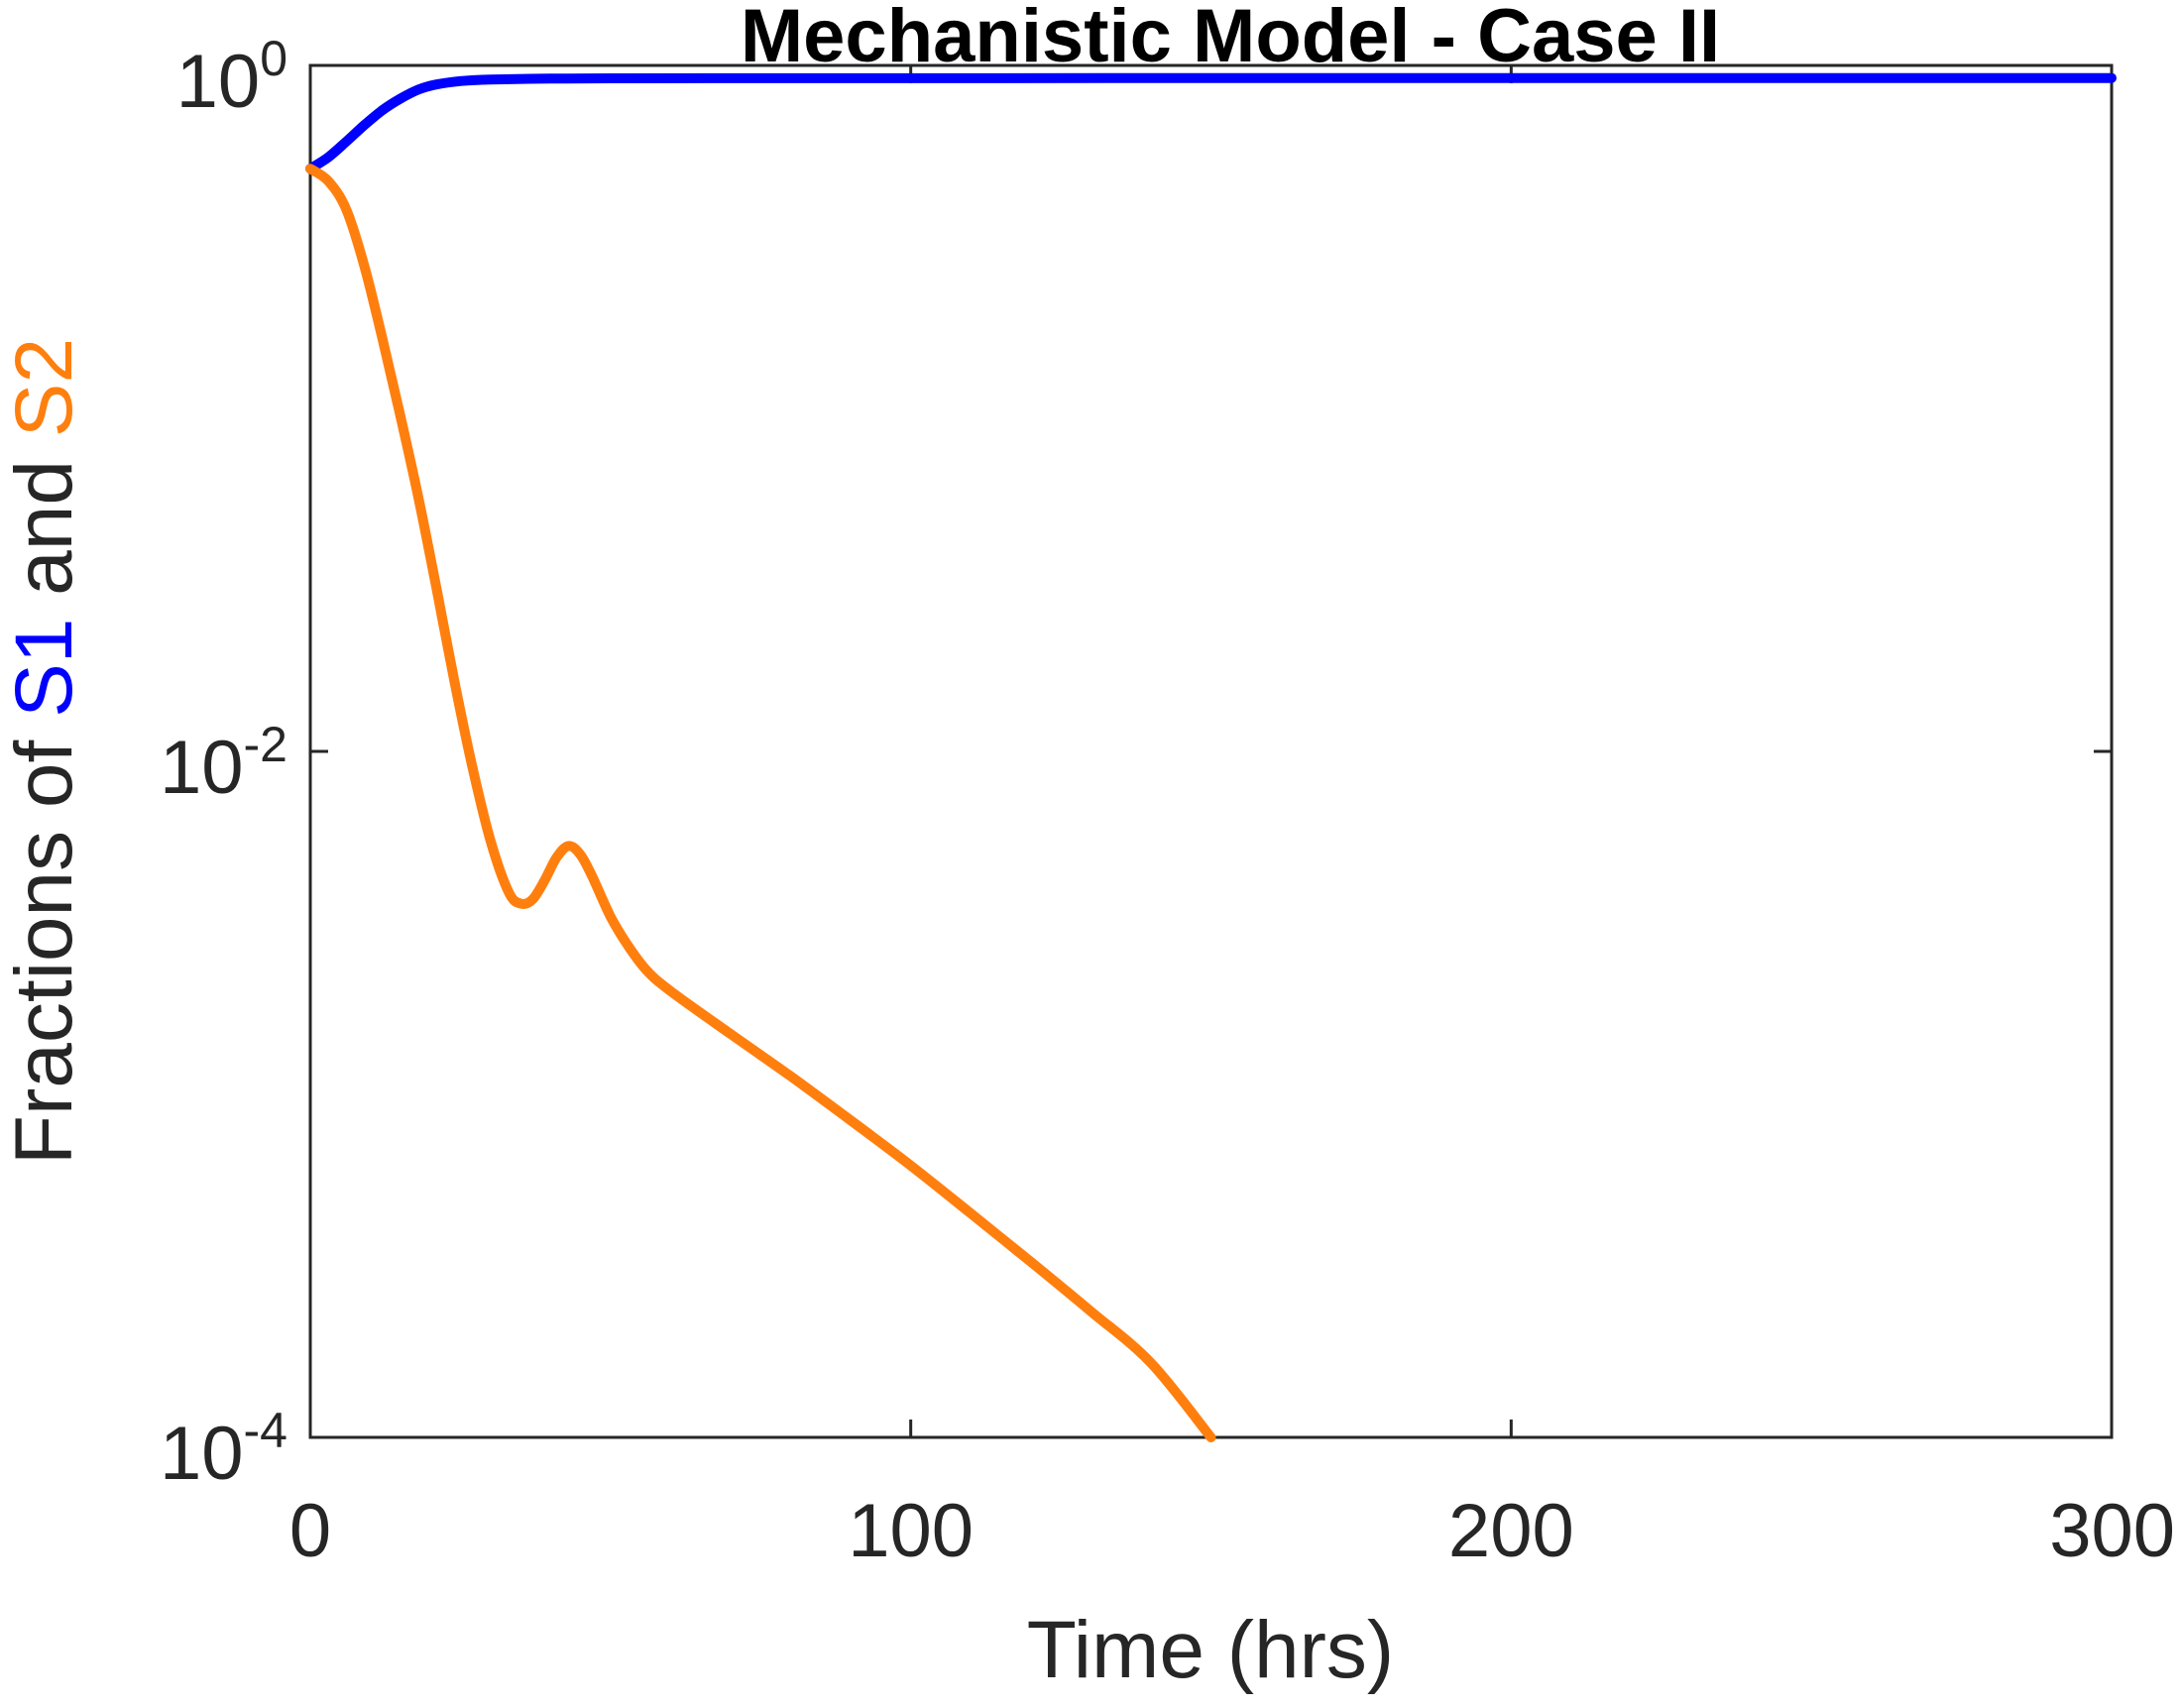 This screenshot has width=2181, height=1708. Describe the element at coordinates (44, 387) in the screenshot. I see `y-axis-label-s2: S2` at that location.